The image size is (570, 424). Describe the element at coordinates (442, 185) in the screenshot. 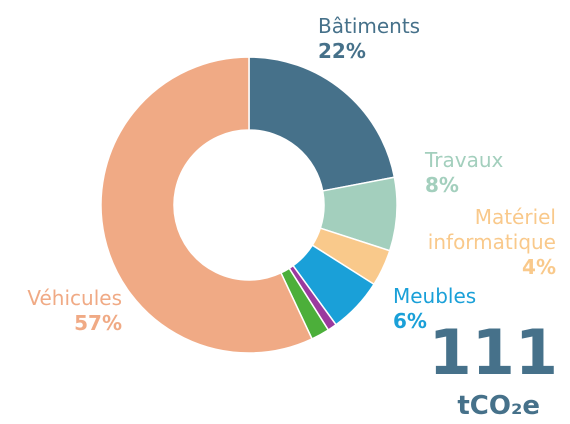

I see `slice-value: 8%` at that location.